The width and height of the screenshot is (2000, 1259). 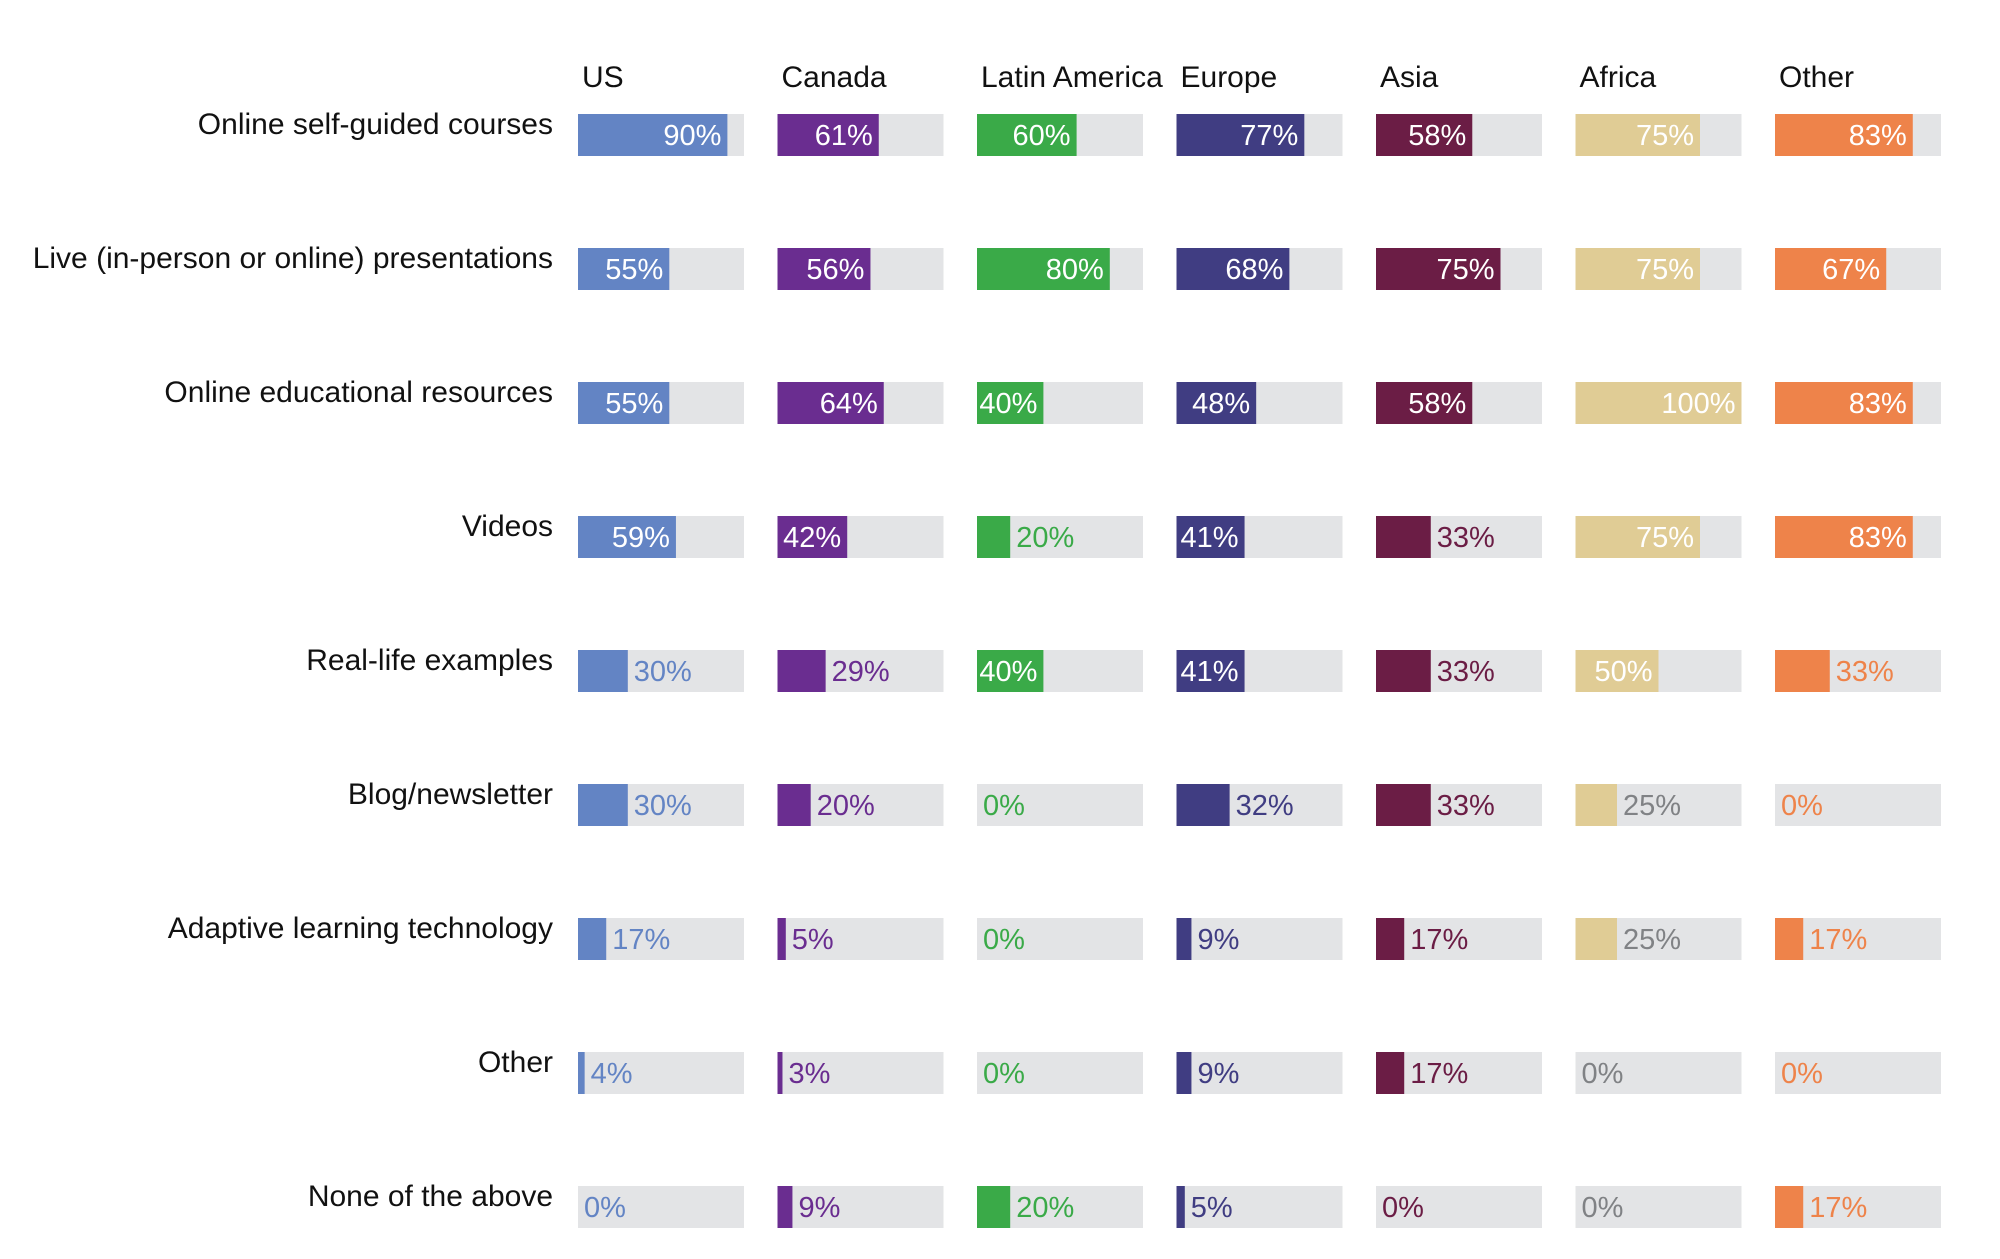 I want to click on bar-africa-online-educational-resources, so click(x=1658, y=403).